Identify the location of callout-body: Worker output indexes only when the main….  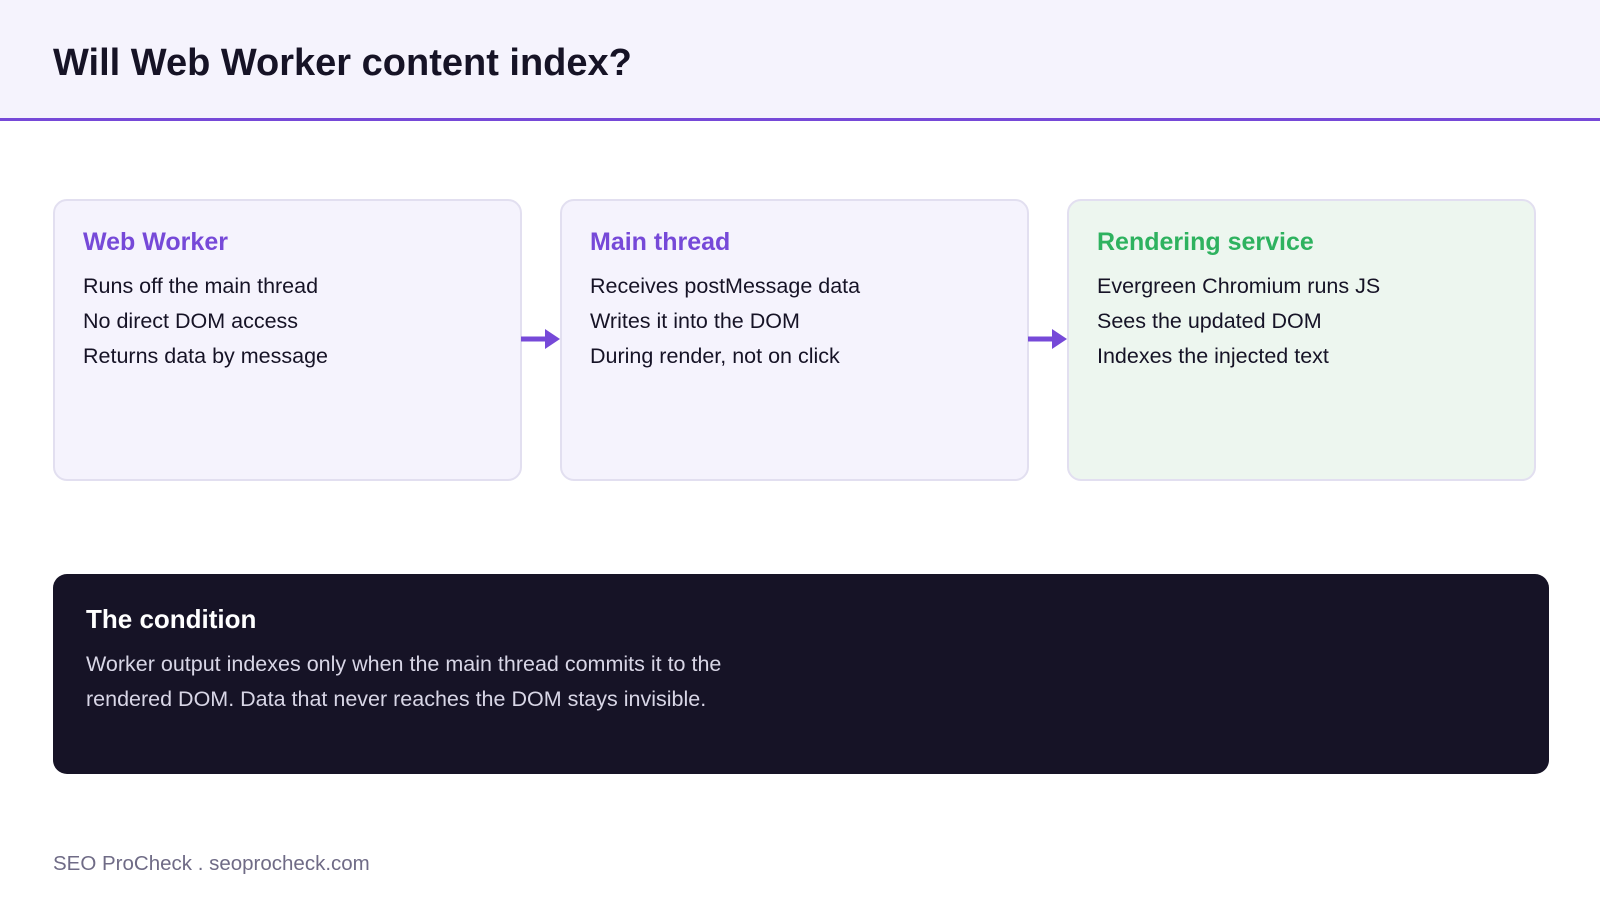
(404, 681).